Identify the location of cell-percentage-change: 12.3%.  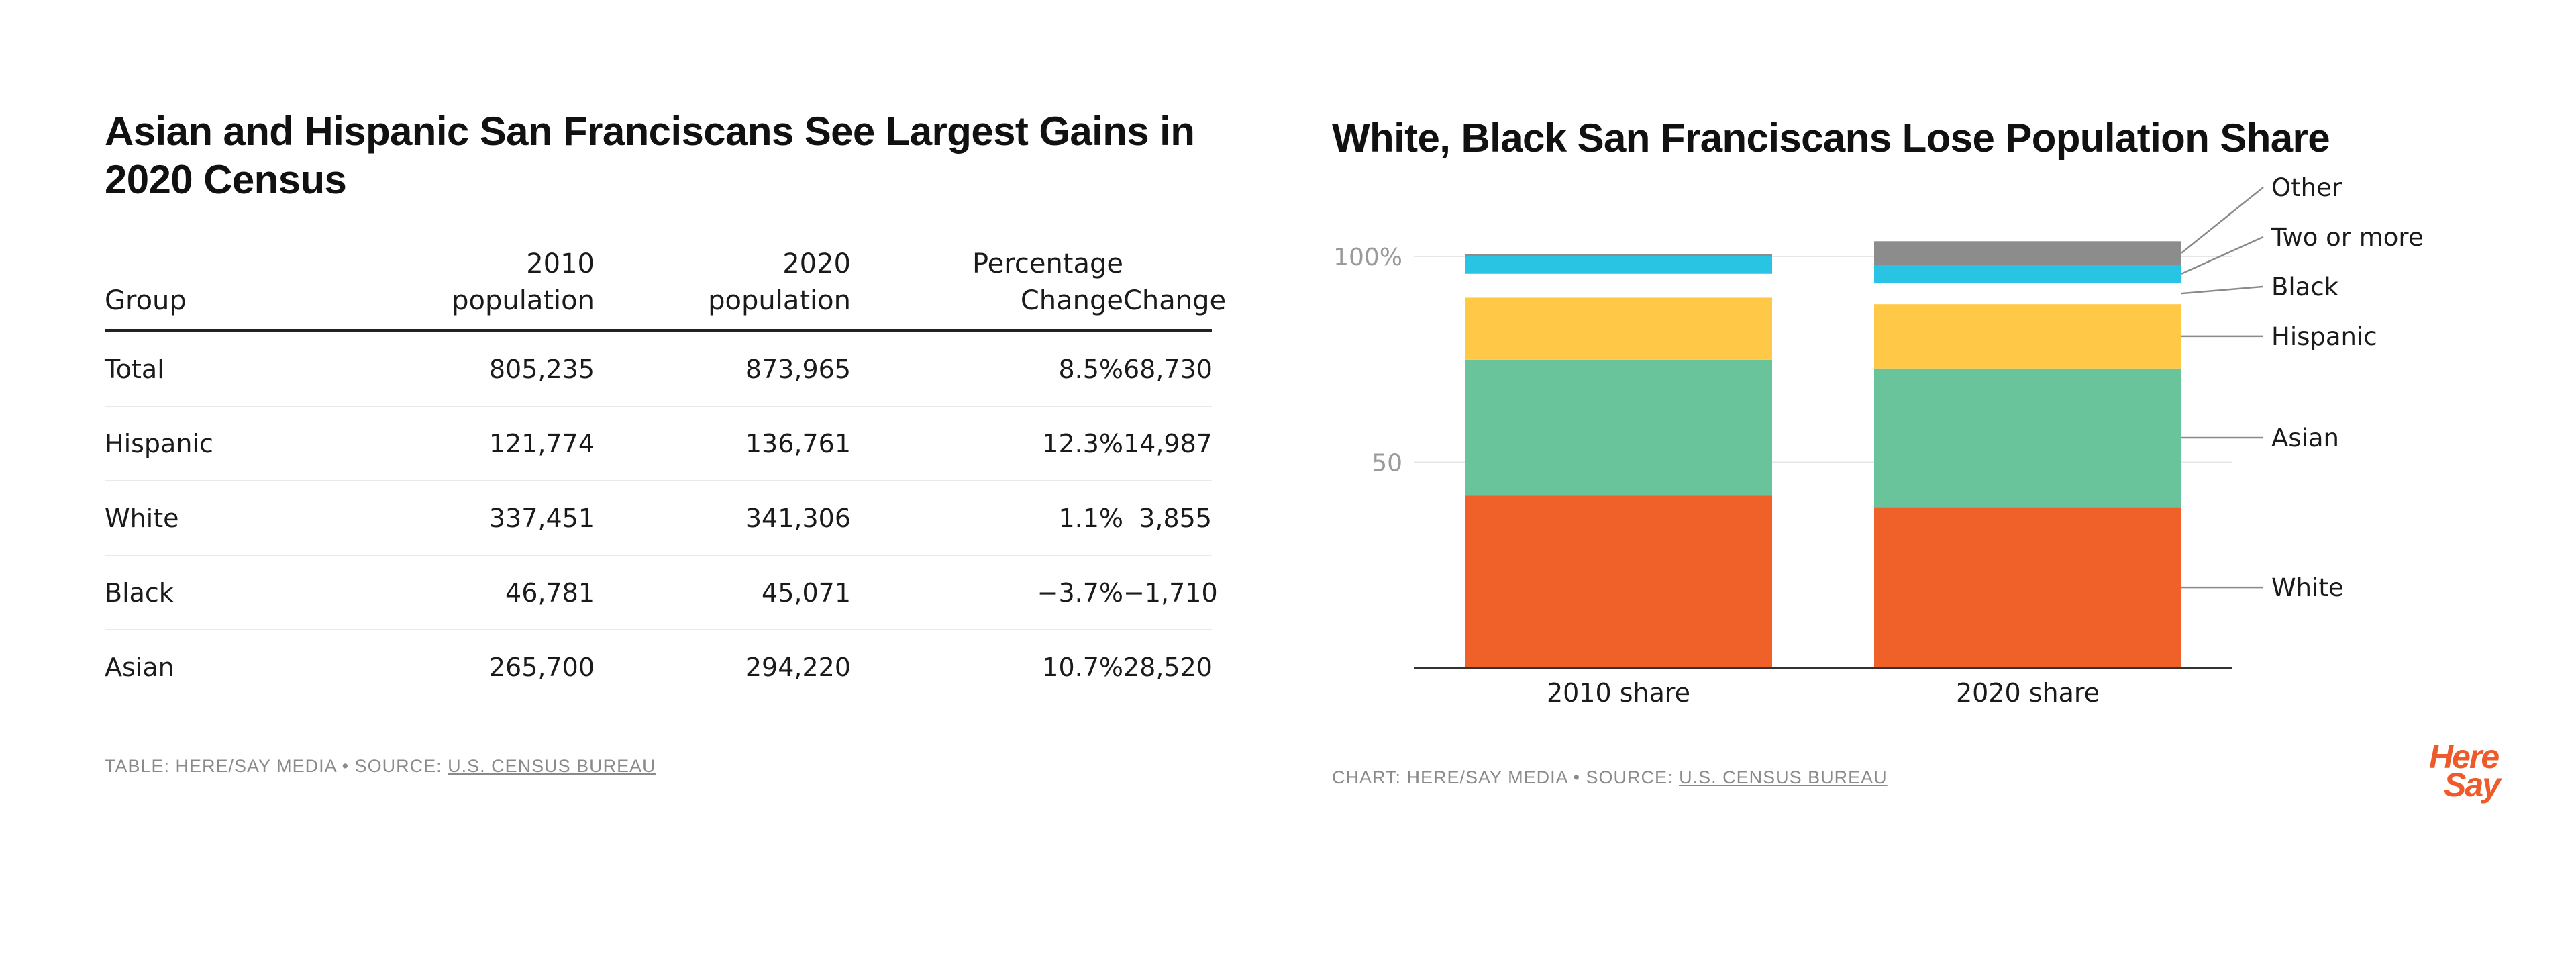
(987, 444).